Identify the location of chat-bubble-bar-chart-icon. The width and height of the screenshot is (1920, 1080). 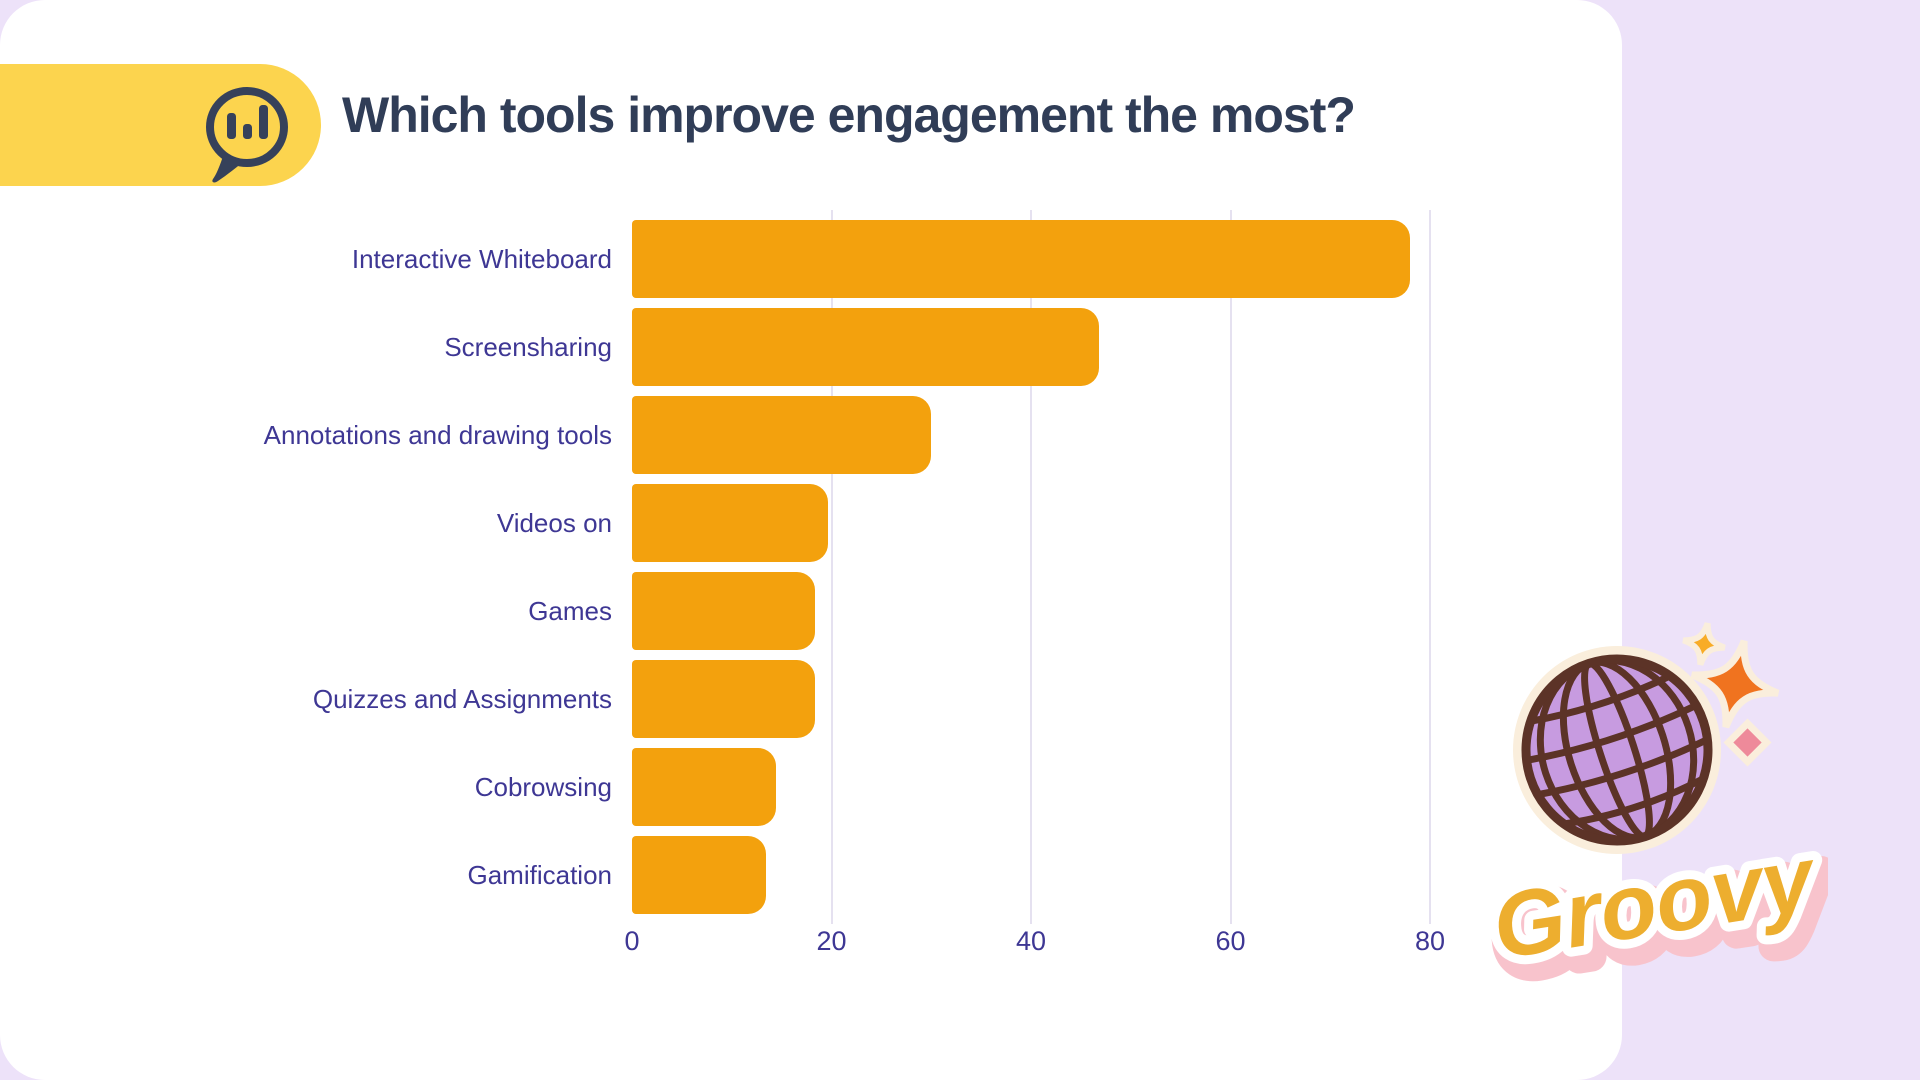
(247, 135).